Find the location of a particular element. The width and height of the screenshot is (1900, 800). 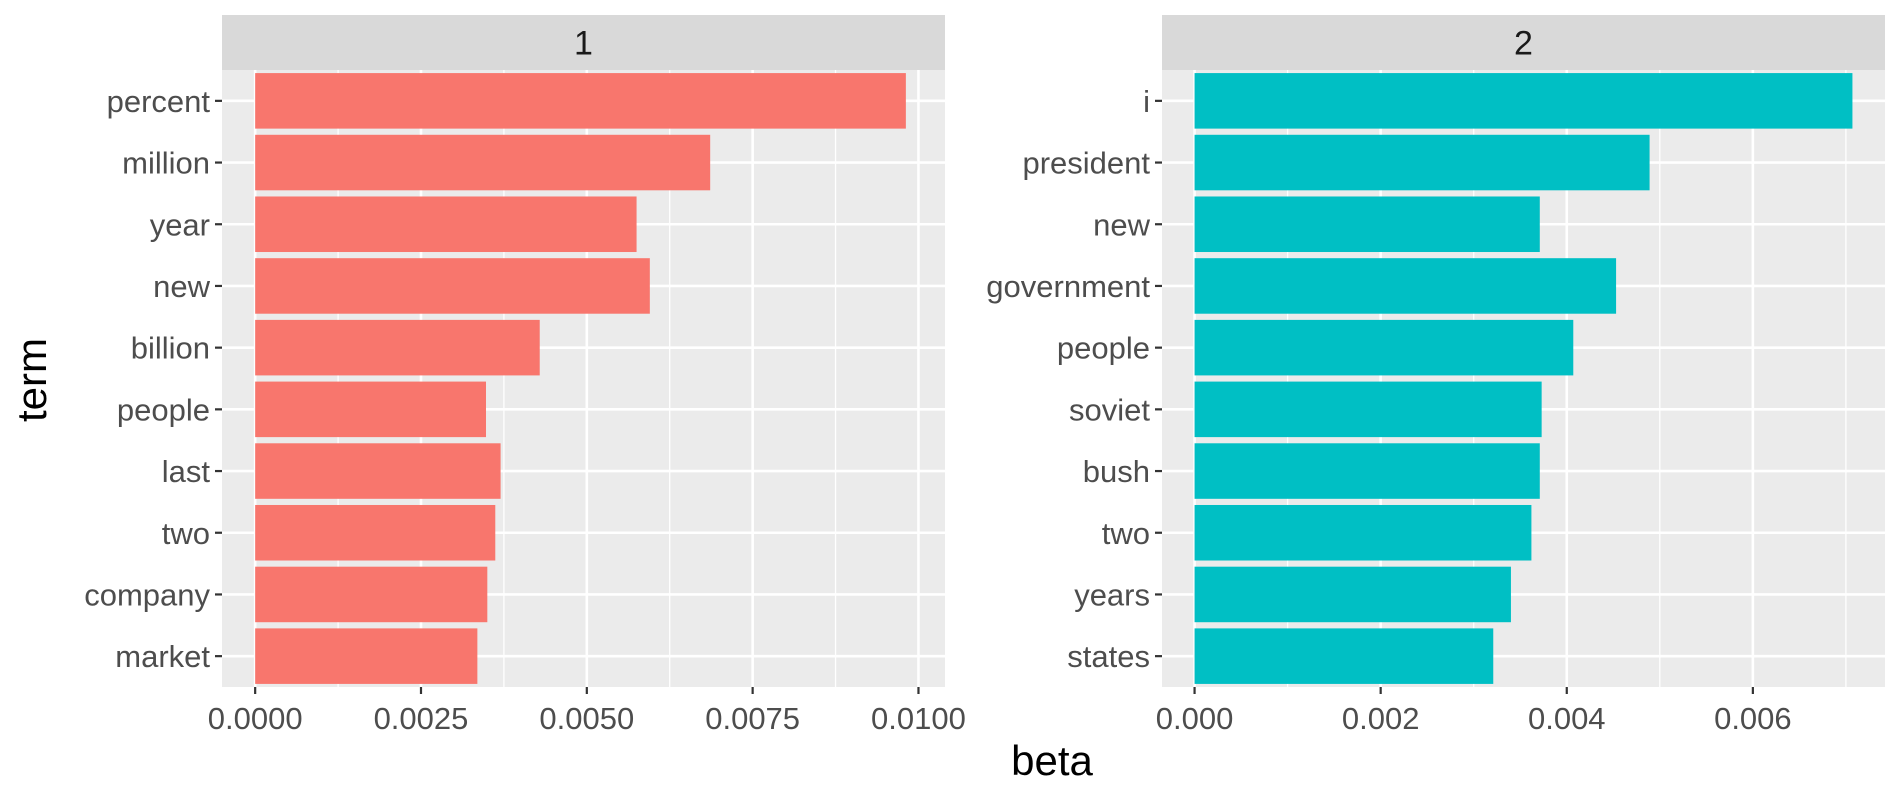

bar-company is located at coordinates (371, 594).